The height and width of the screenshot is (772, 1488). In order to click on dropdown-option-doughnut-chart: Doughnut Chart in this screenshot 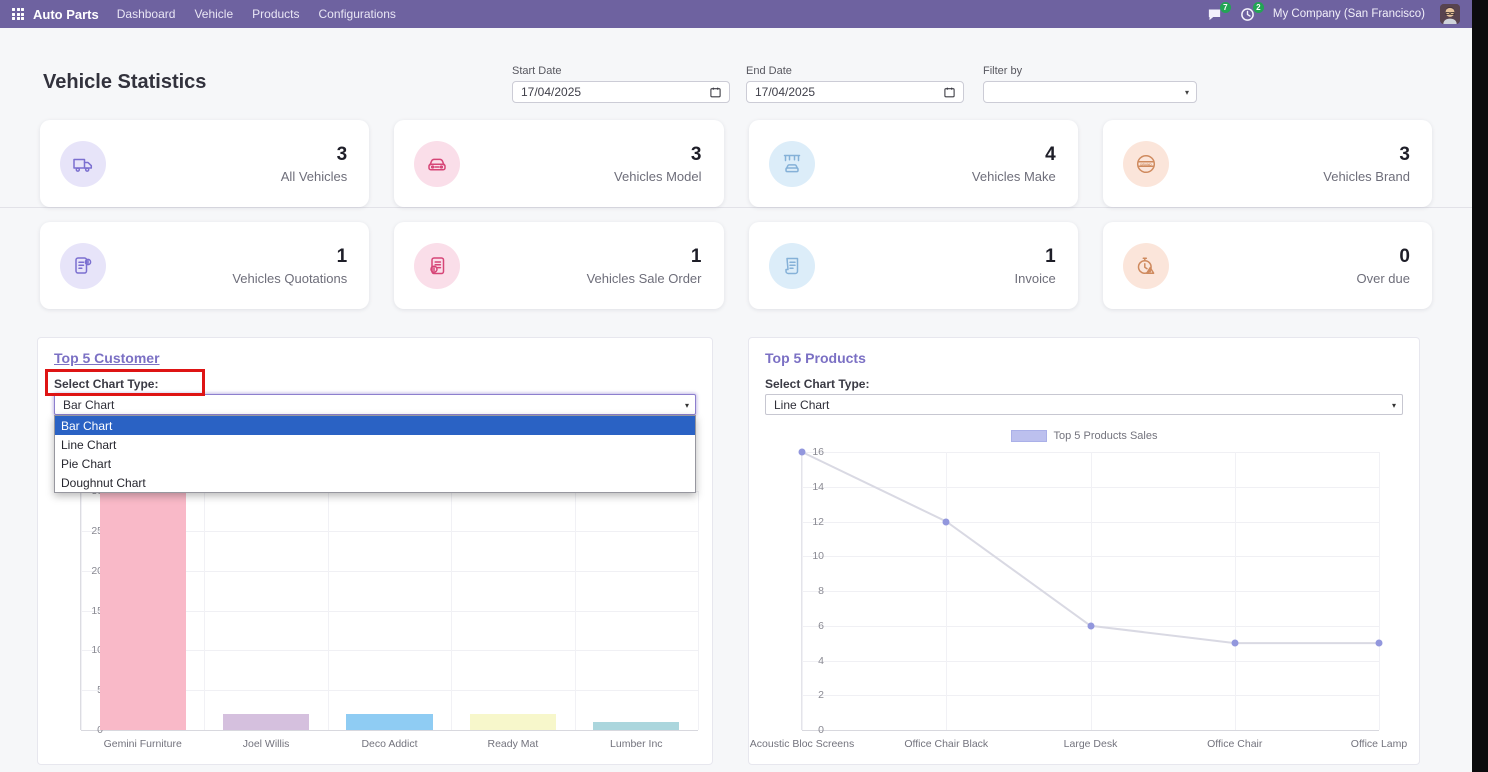, I will do `click(103, 482)`.